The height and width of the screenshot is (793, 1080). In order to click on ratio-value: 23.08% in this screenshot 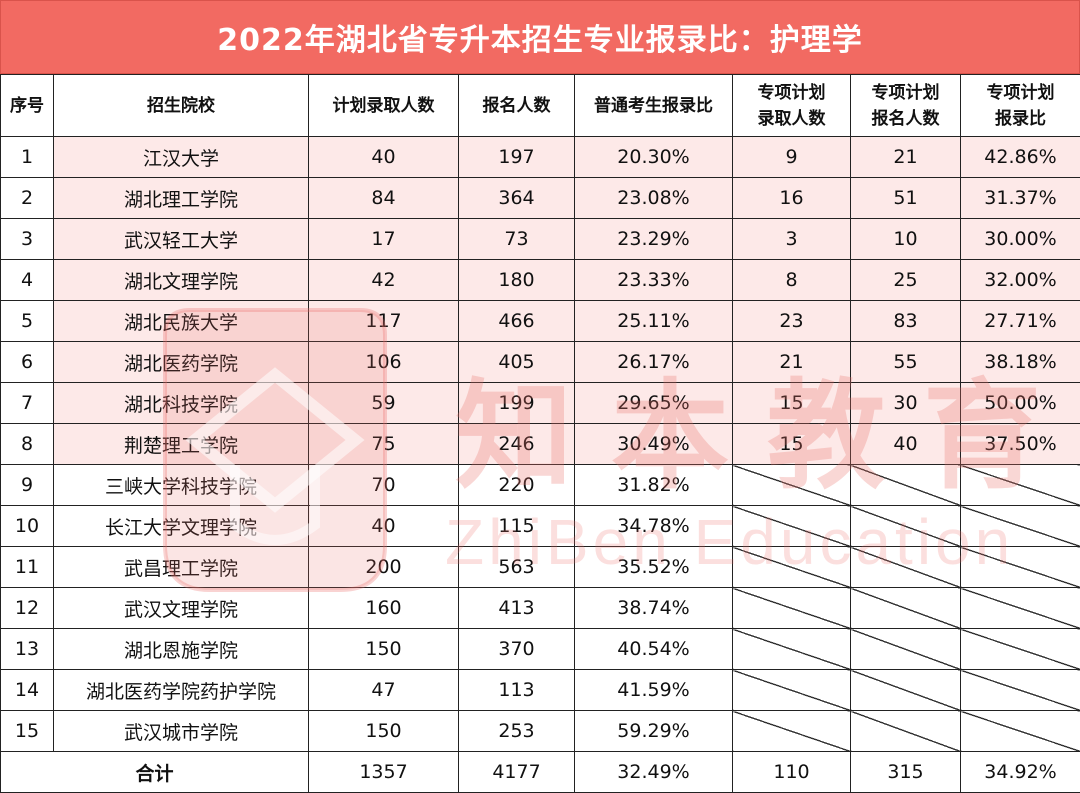, I will do `click(654, 198)`.